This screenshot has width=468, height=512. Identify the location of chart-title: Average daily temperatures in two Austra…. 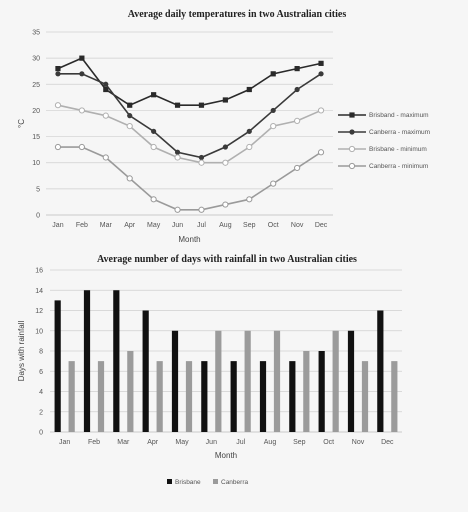
(237, 14).